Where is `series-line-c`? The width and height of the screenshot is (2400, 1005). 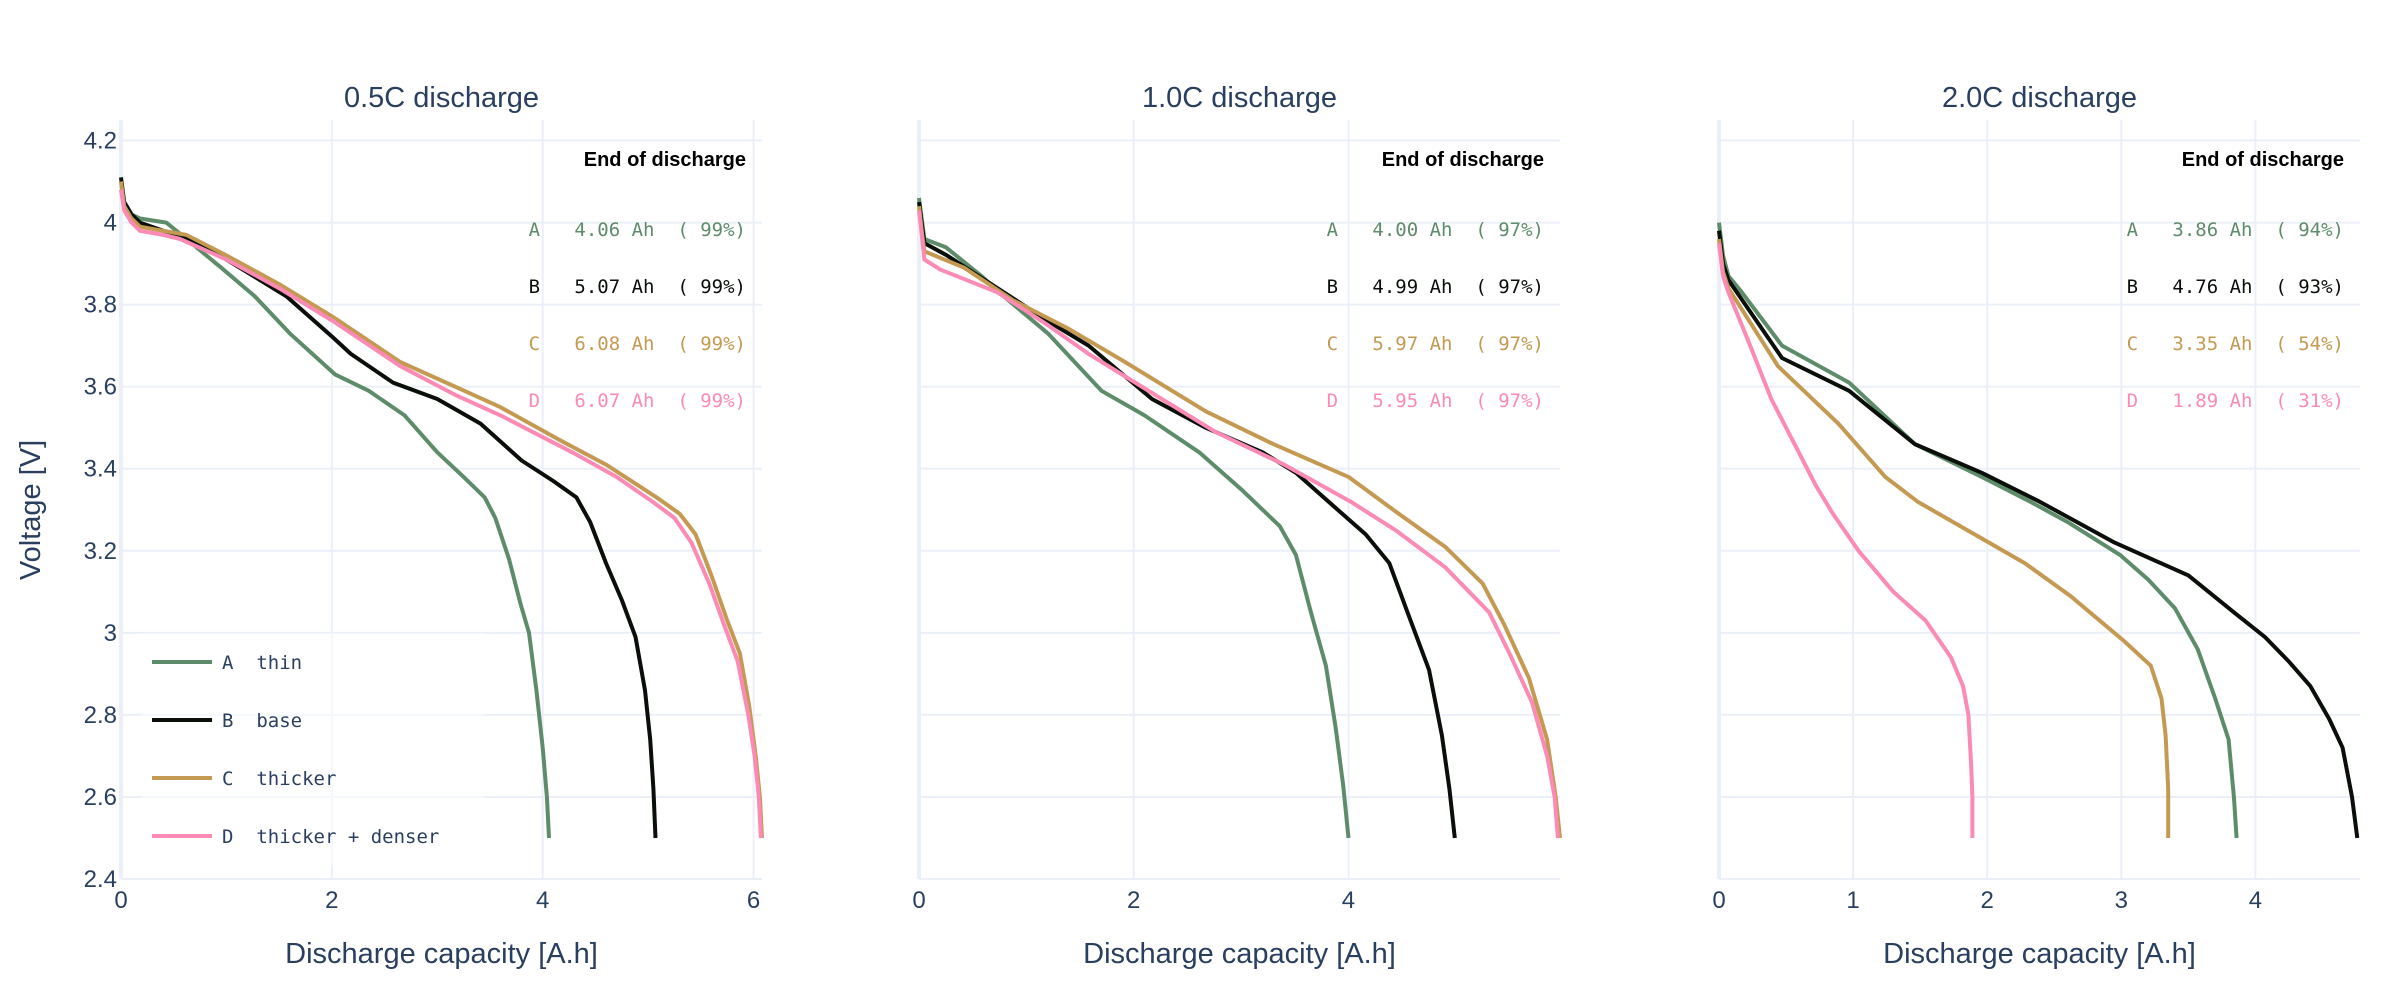 series-line-c is located at coordinates (1944, 538).